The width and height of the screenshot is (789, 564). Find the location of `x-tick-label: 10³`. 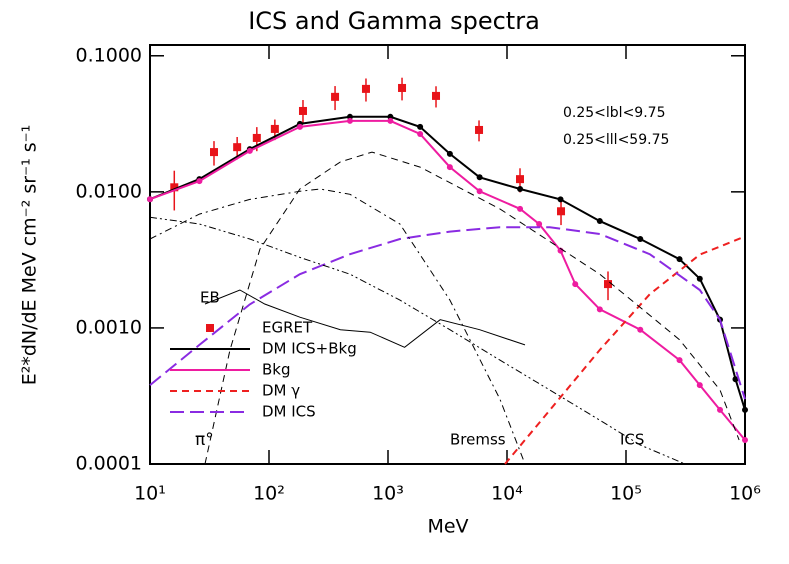

x-tick-label: 10³ is located at coordinates (388, 494).